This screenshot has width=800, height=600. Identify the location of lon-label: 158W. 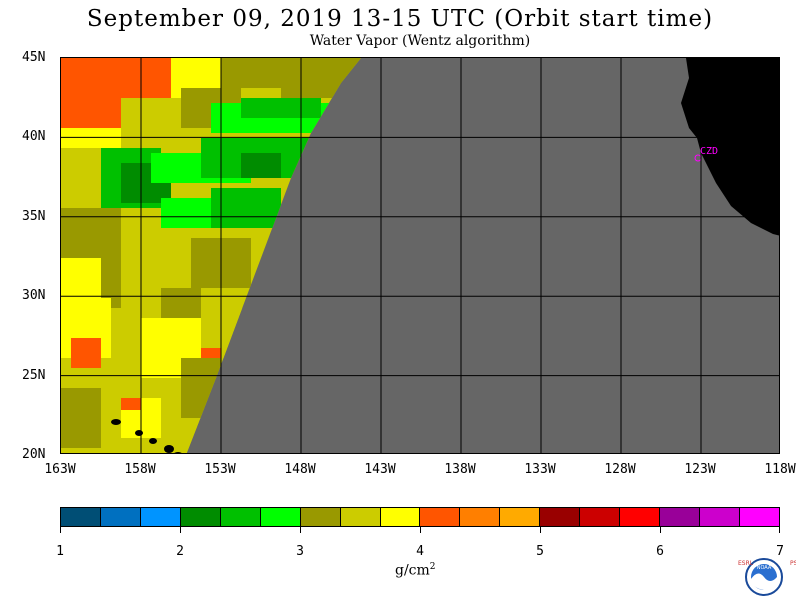
(140, 469).